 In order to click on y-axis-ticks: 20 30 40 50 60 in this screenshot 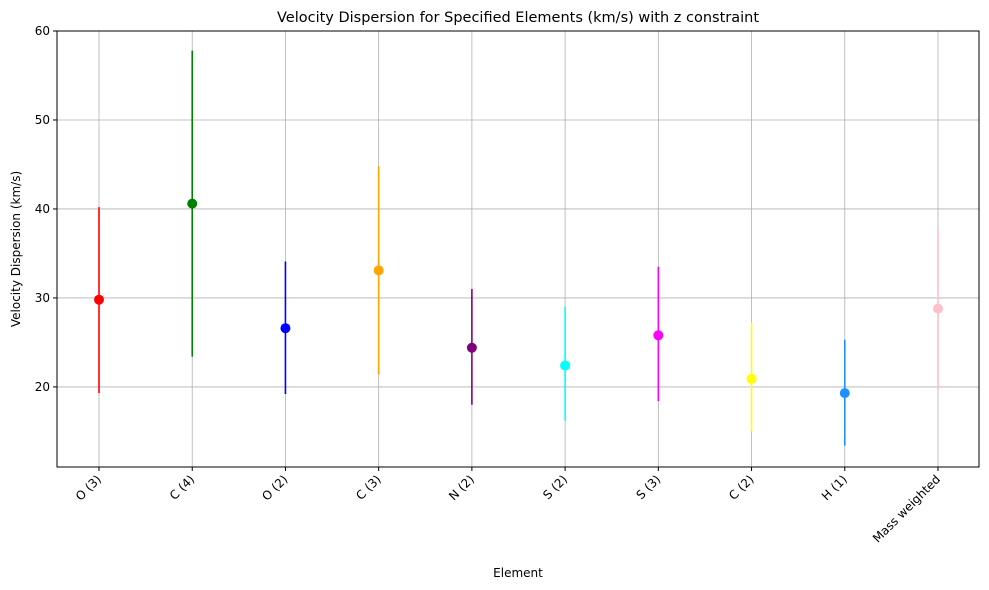, I will do `click(46, 209)`.